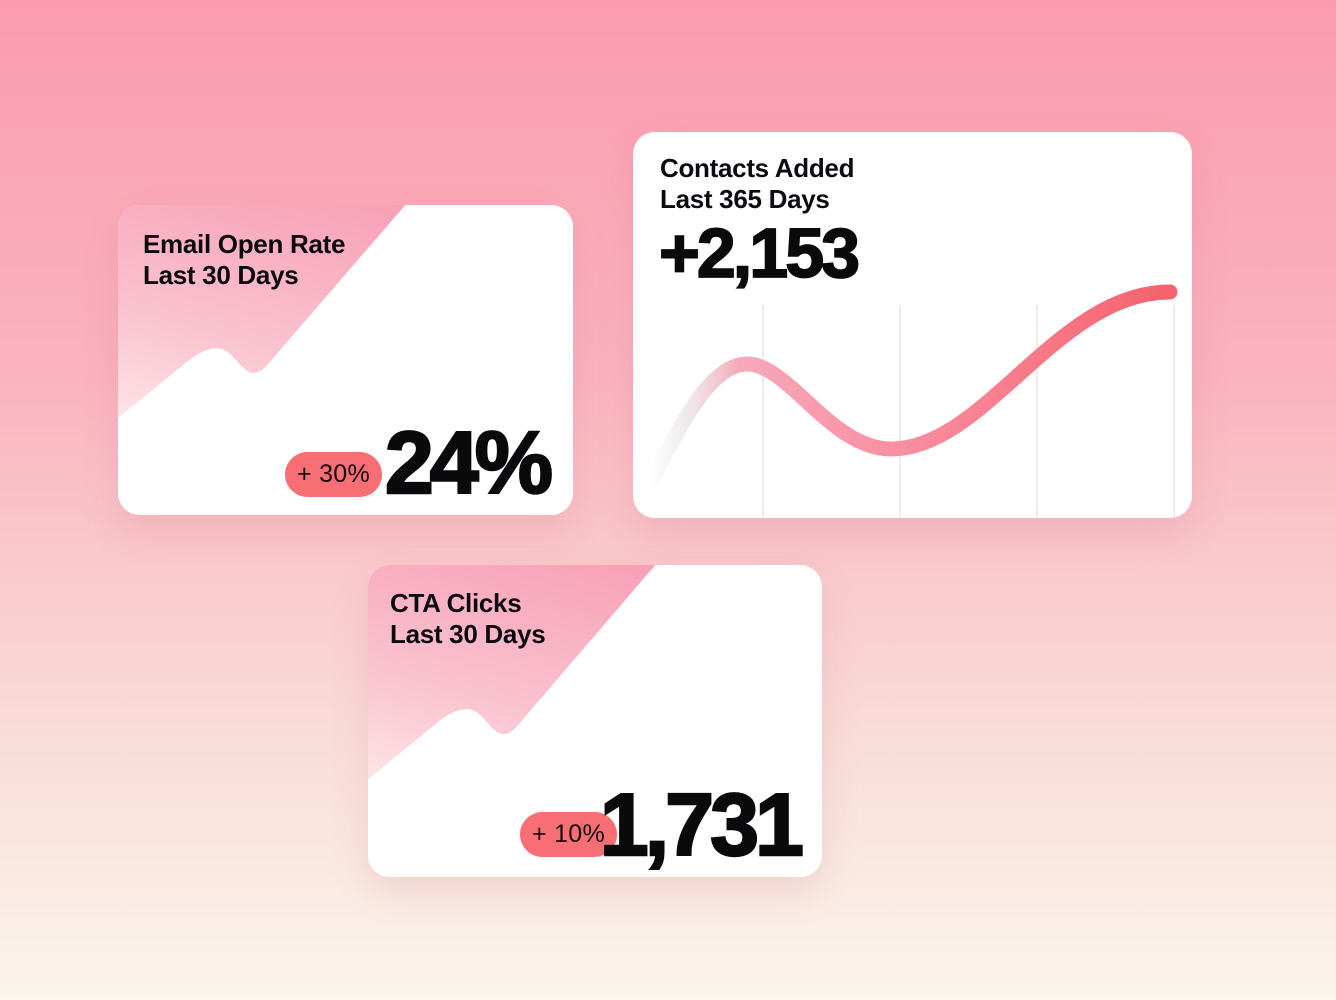  I want to click on delta-badge: + 10%, so click(568, 834).